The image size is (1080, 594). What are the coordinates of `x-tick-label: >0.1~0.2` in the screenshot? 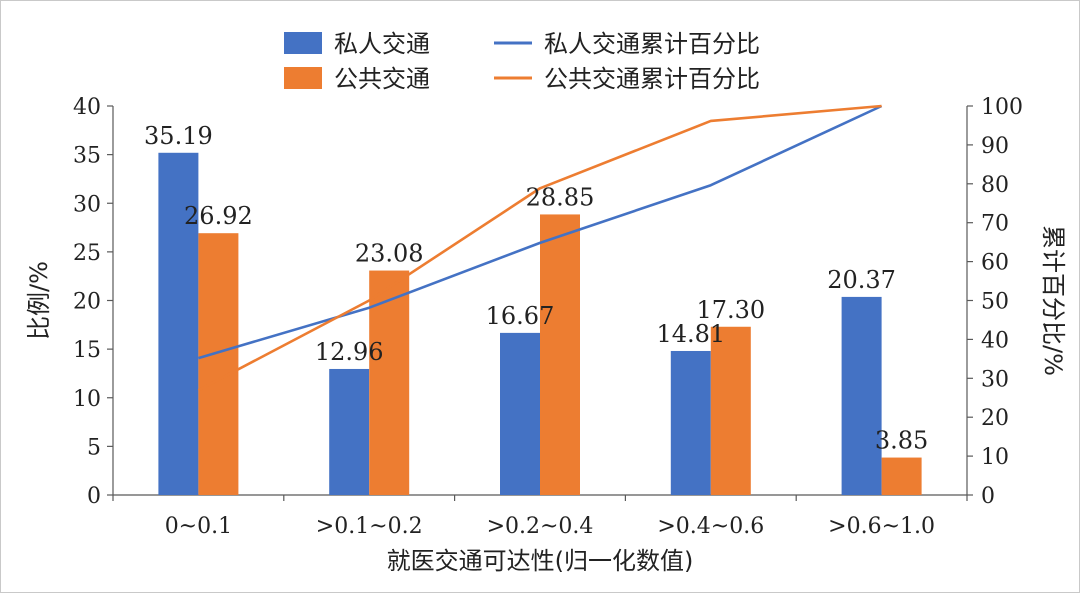 It's located at (369, 526).